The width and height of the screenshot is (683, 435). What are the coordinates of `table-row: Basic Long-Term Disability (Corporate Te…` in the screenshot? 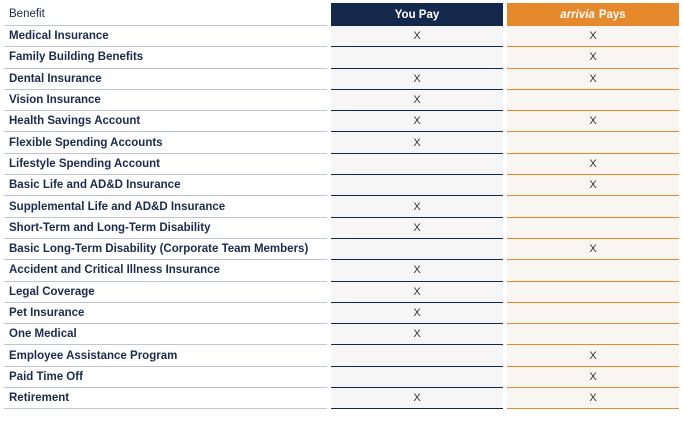 It's located at (341, 249).